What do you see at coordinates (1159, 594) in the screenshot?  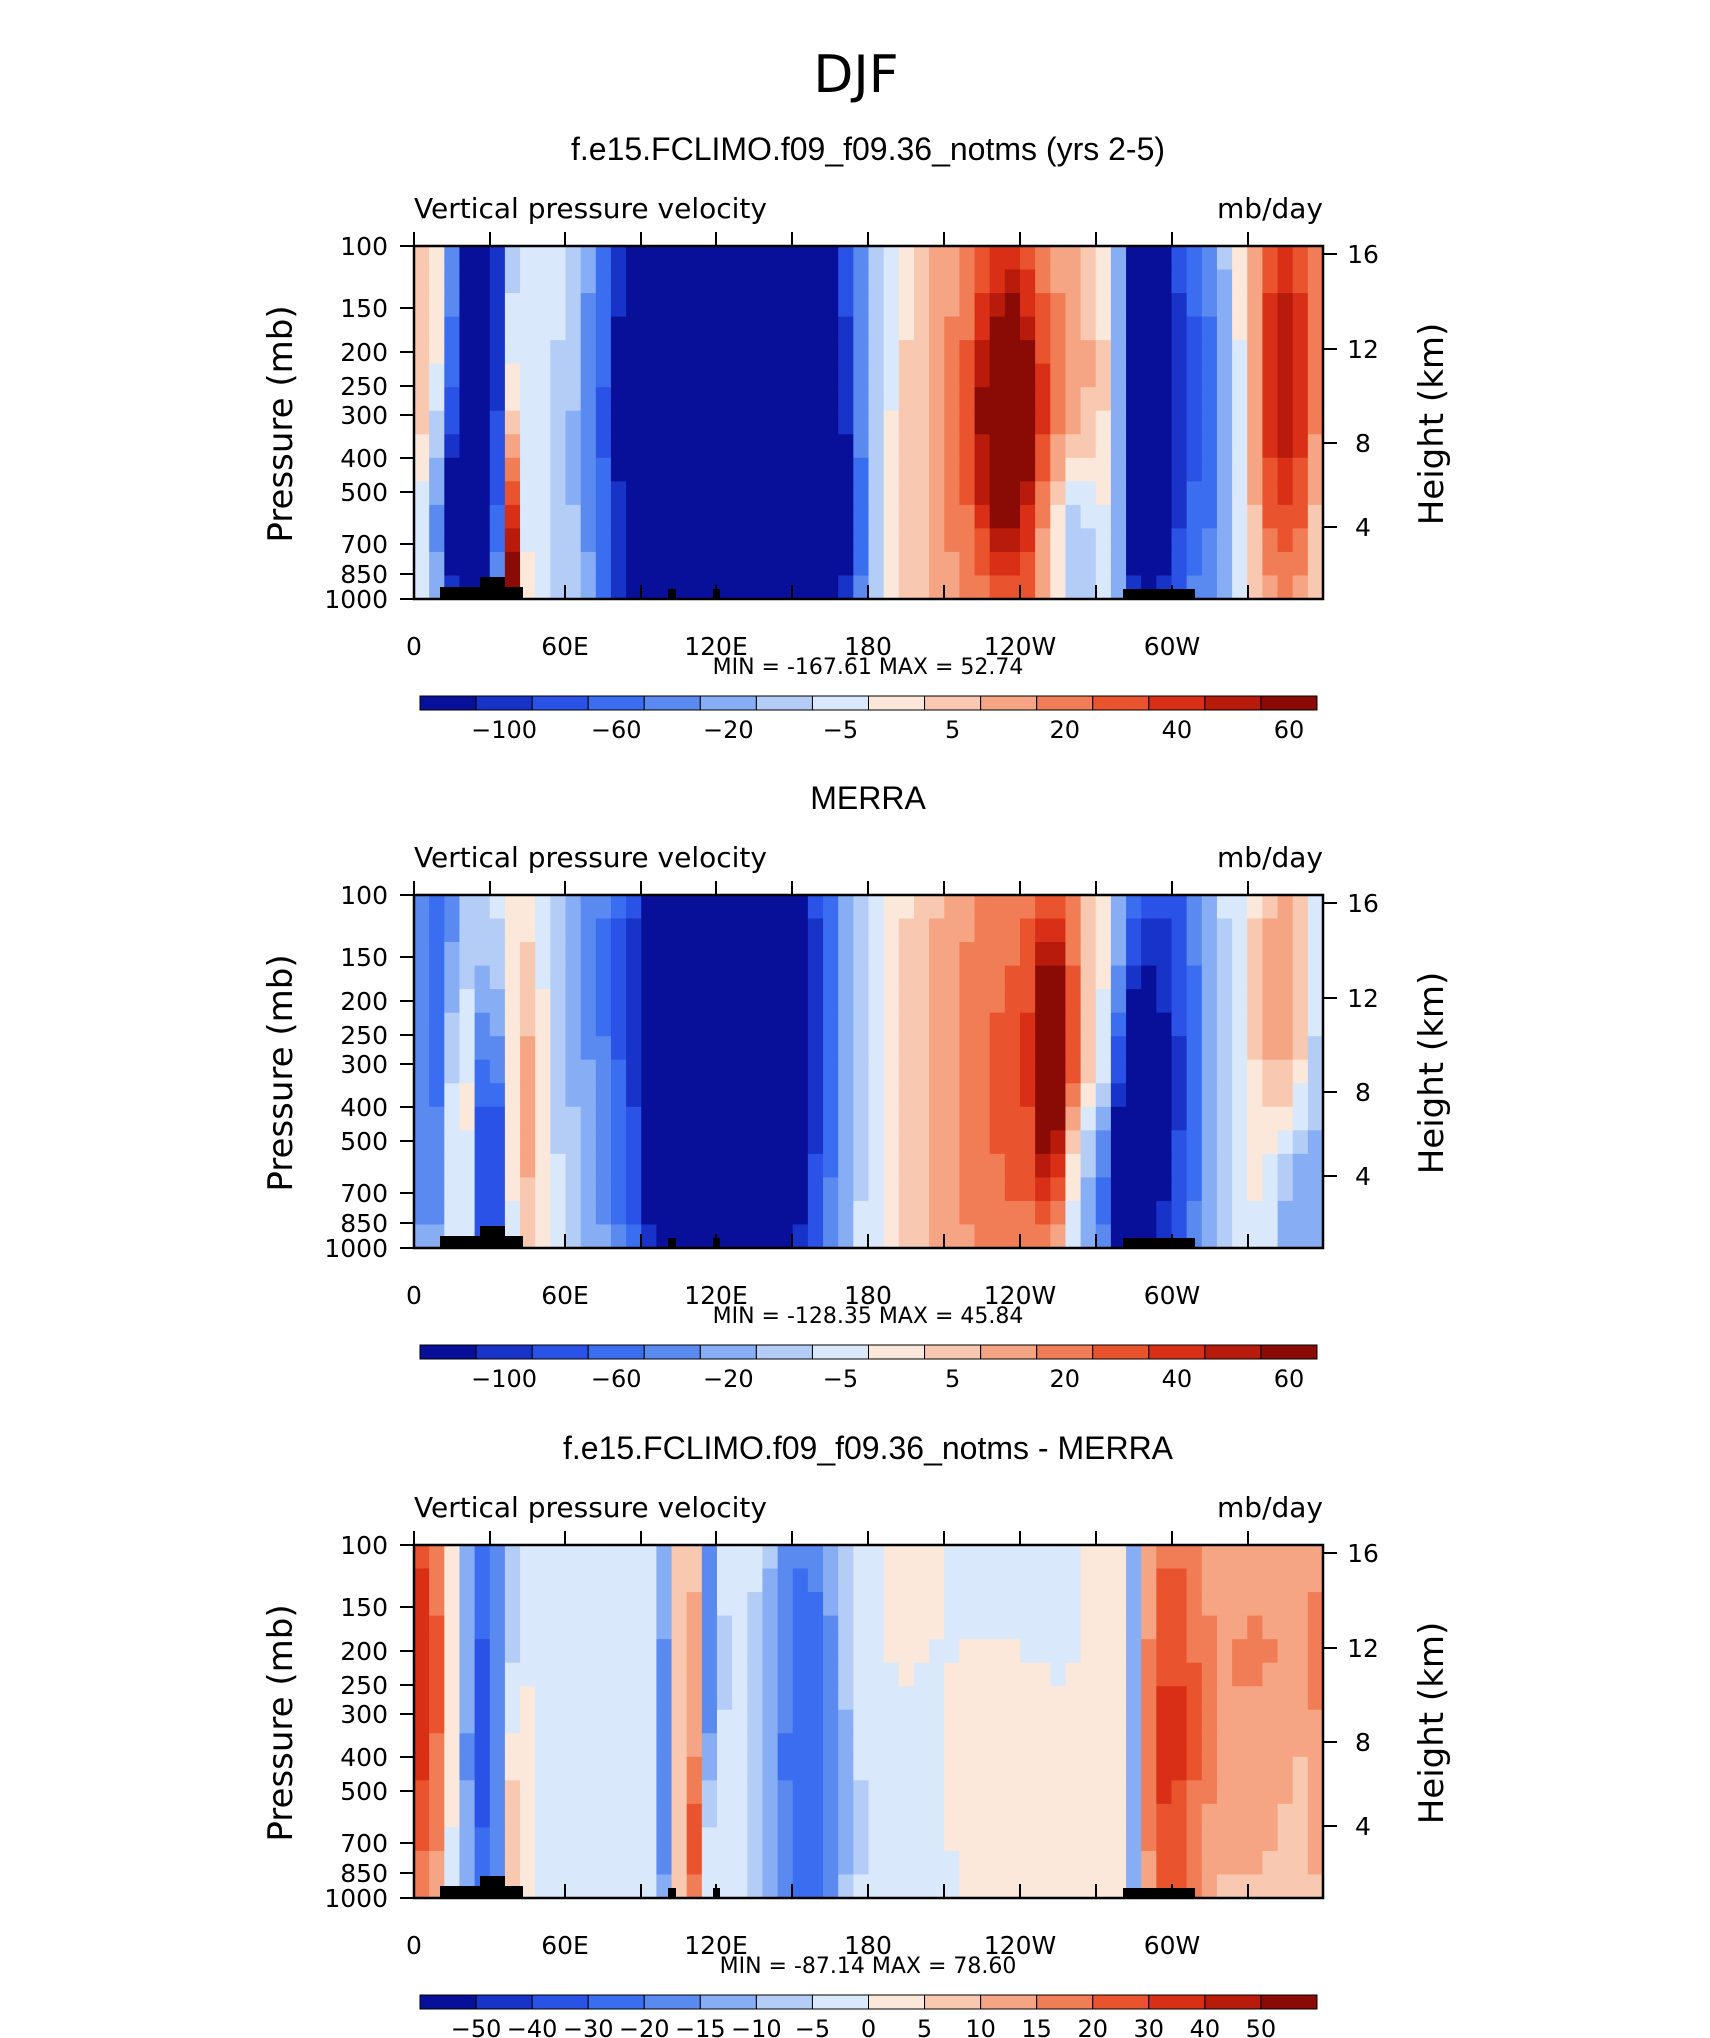 I see `topography` at bounding box center [1159, 594].